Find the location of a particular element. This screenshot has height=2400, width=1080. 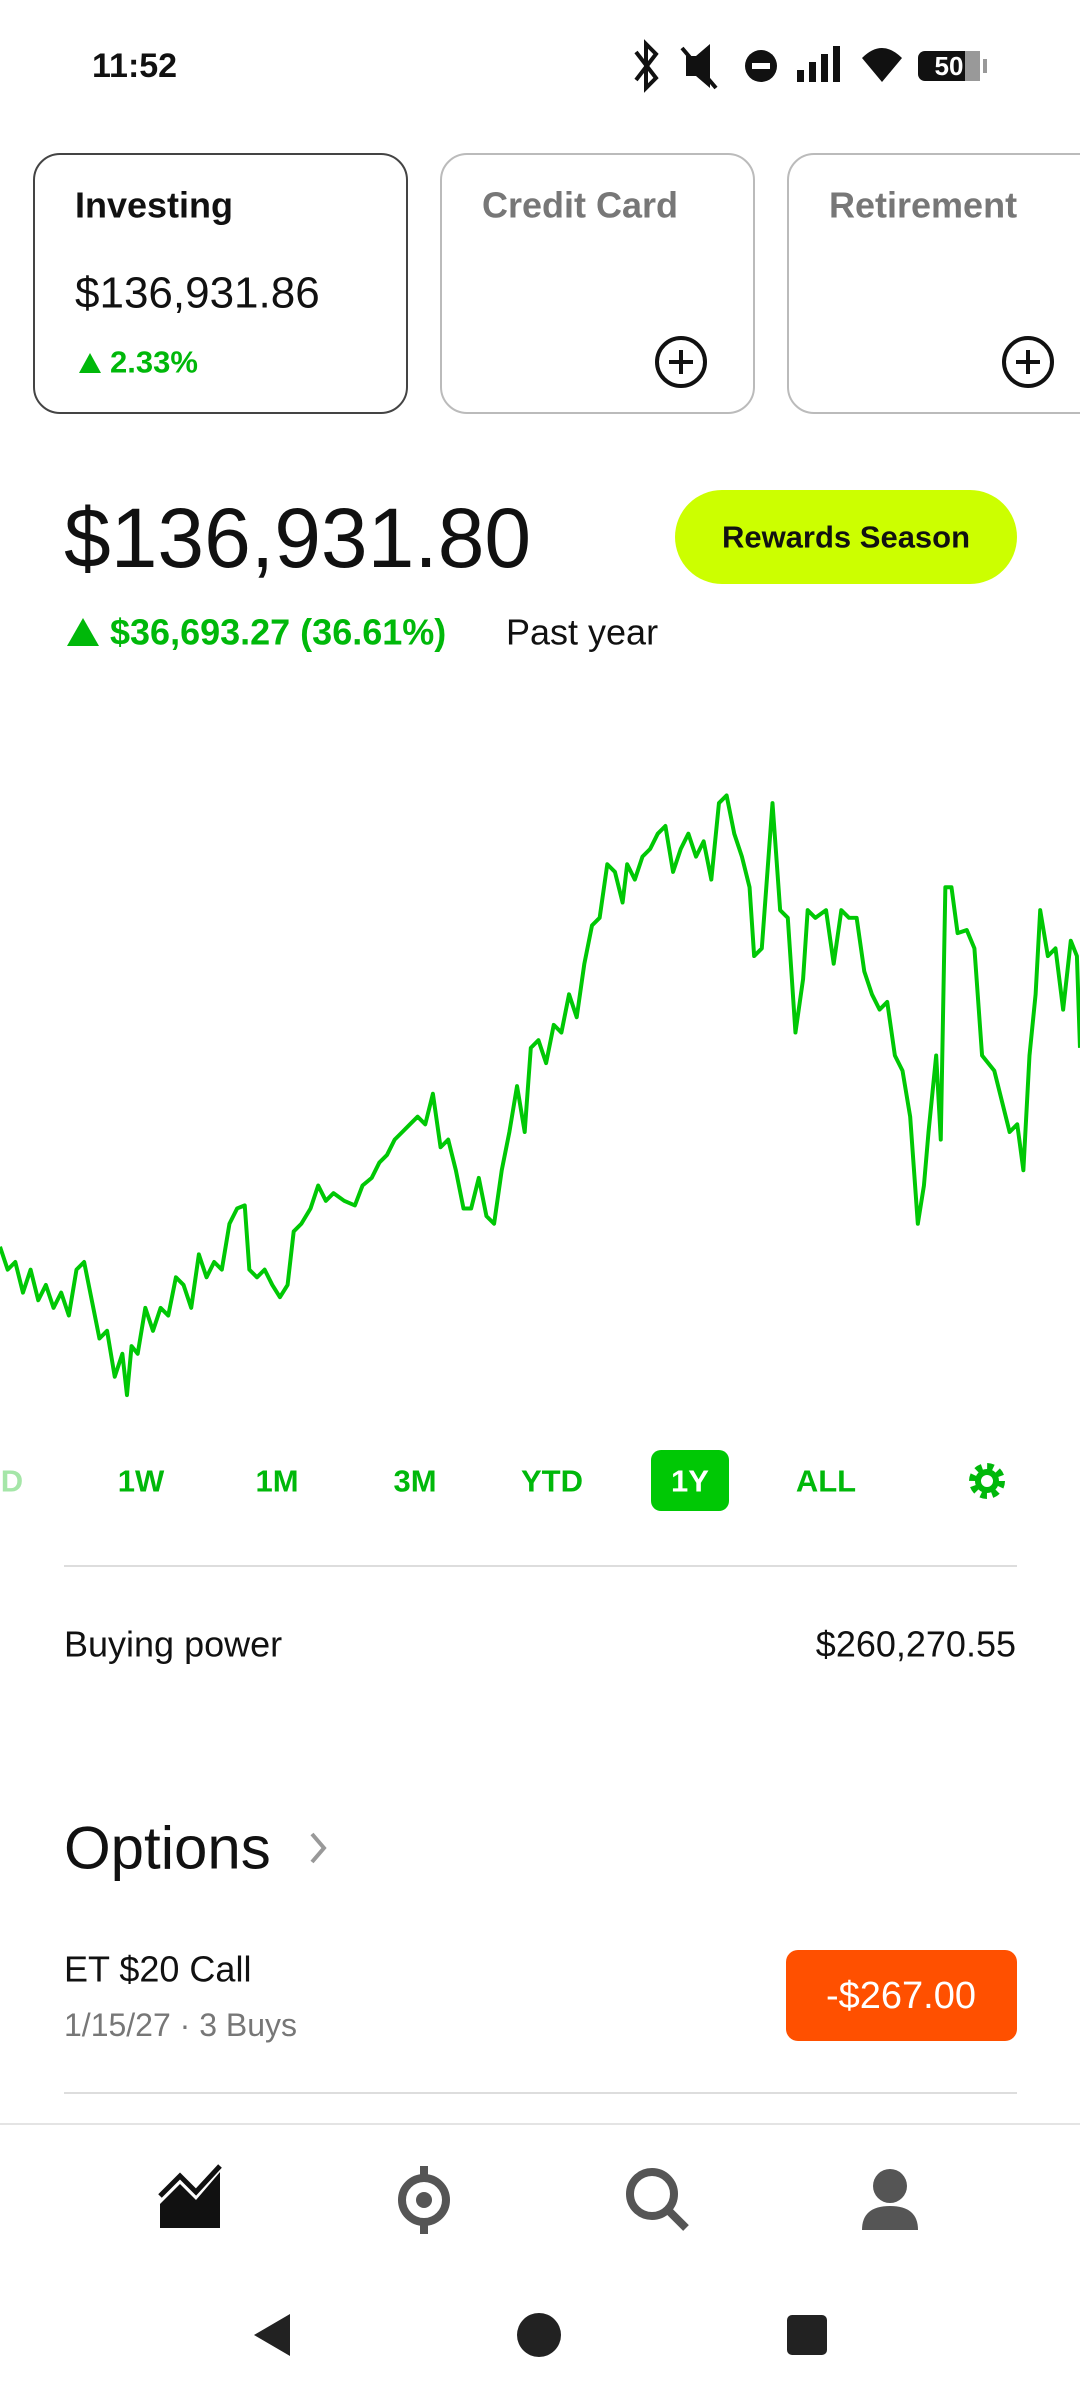

chevron is located at coordinates (318, 1848).